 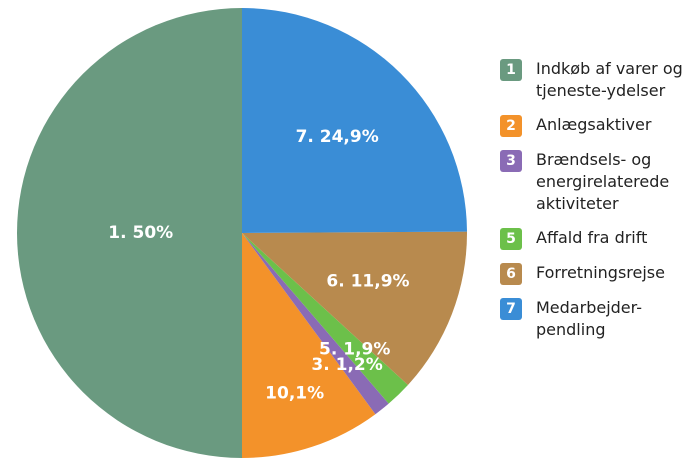 I want to click on legend-badge: 3, so click(x=511, y=161).